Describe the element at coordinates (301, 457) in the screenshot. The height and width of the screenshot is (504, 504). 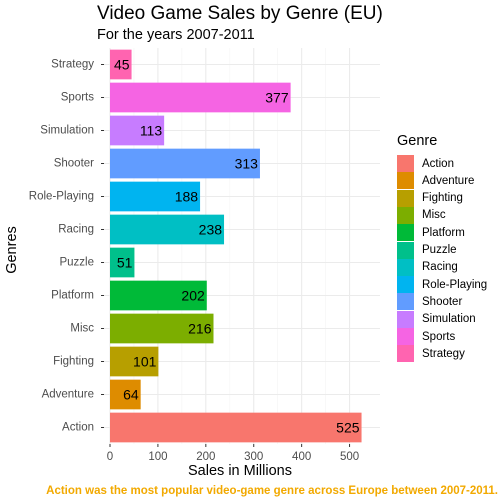
I see `x-tick-label: 400` at that location.